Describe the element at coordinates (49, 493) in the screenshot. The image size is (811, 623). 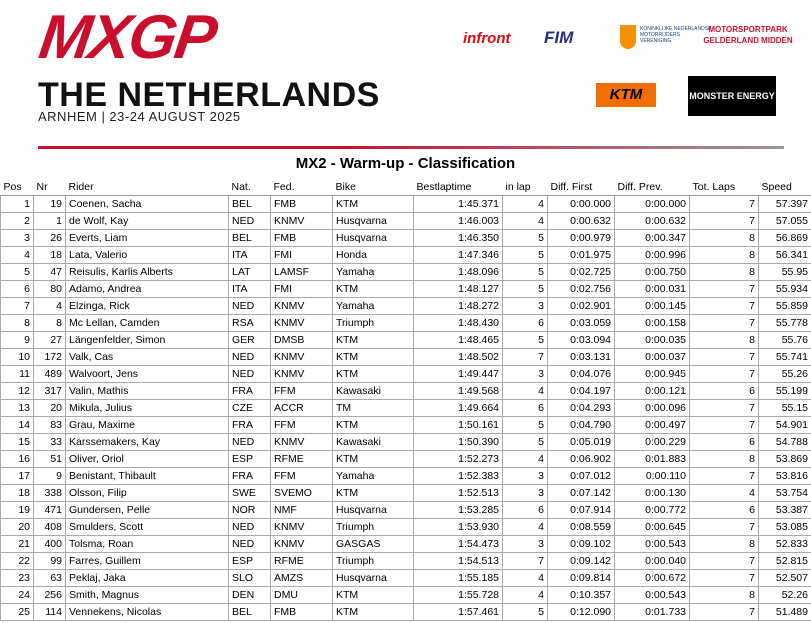
I see `cell: 338` at that location.